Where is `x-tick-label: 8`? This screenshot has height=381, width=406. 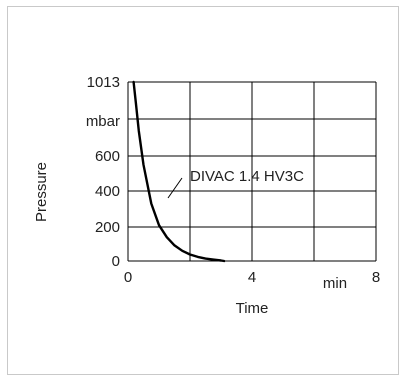 x-tick-label: 8 is located at coordinates (376, 277).